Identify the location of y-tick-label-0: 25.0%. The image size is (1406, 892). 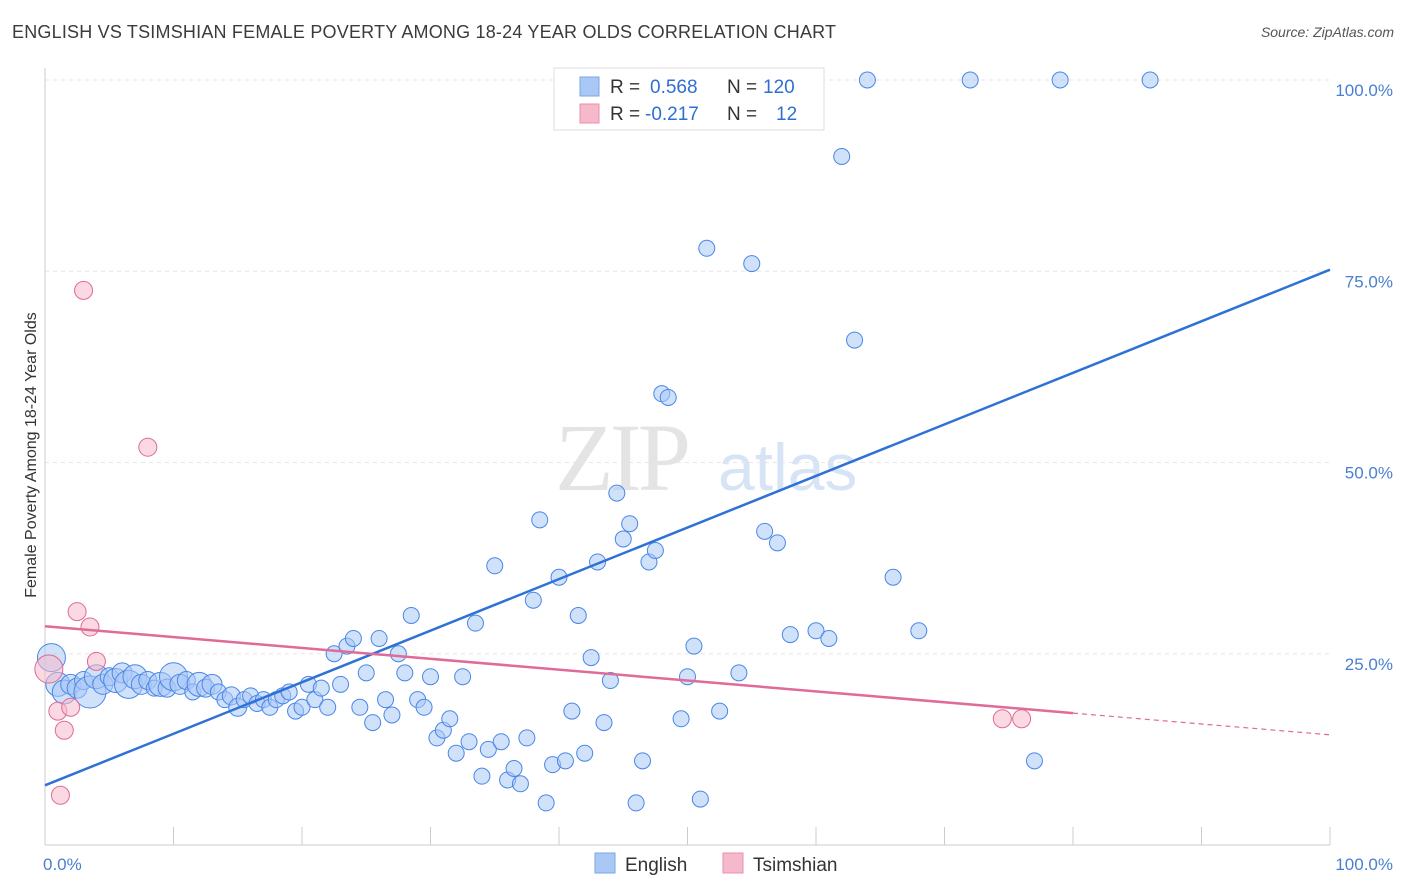
(1369, 664).